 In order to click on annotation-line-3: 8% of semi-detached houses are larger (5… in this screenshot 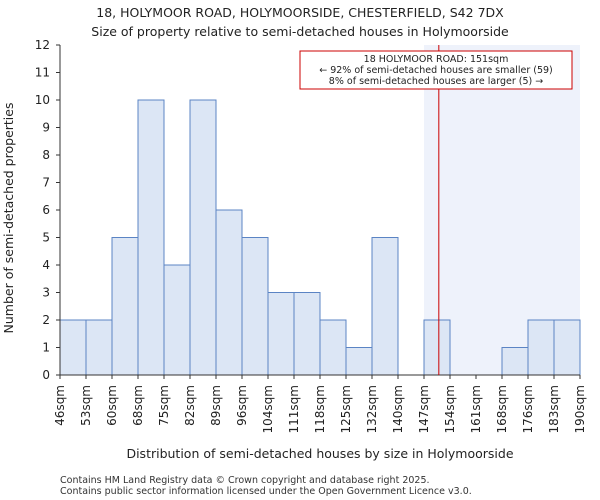, I will do `click(436, 81)`.